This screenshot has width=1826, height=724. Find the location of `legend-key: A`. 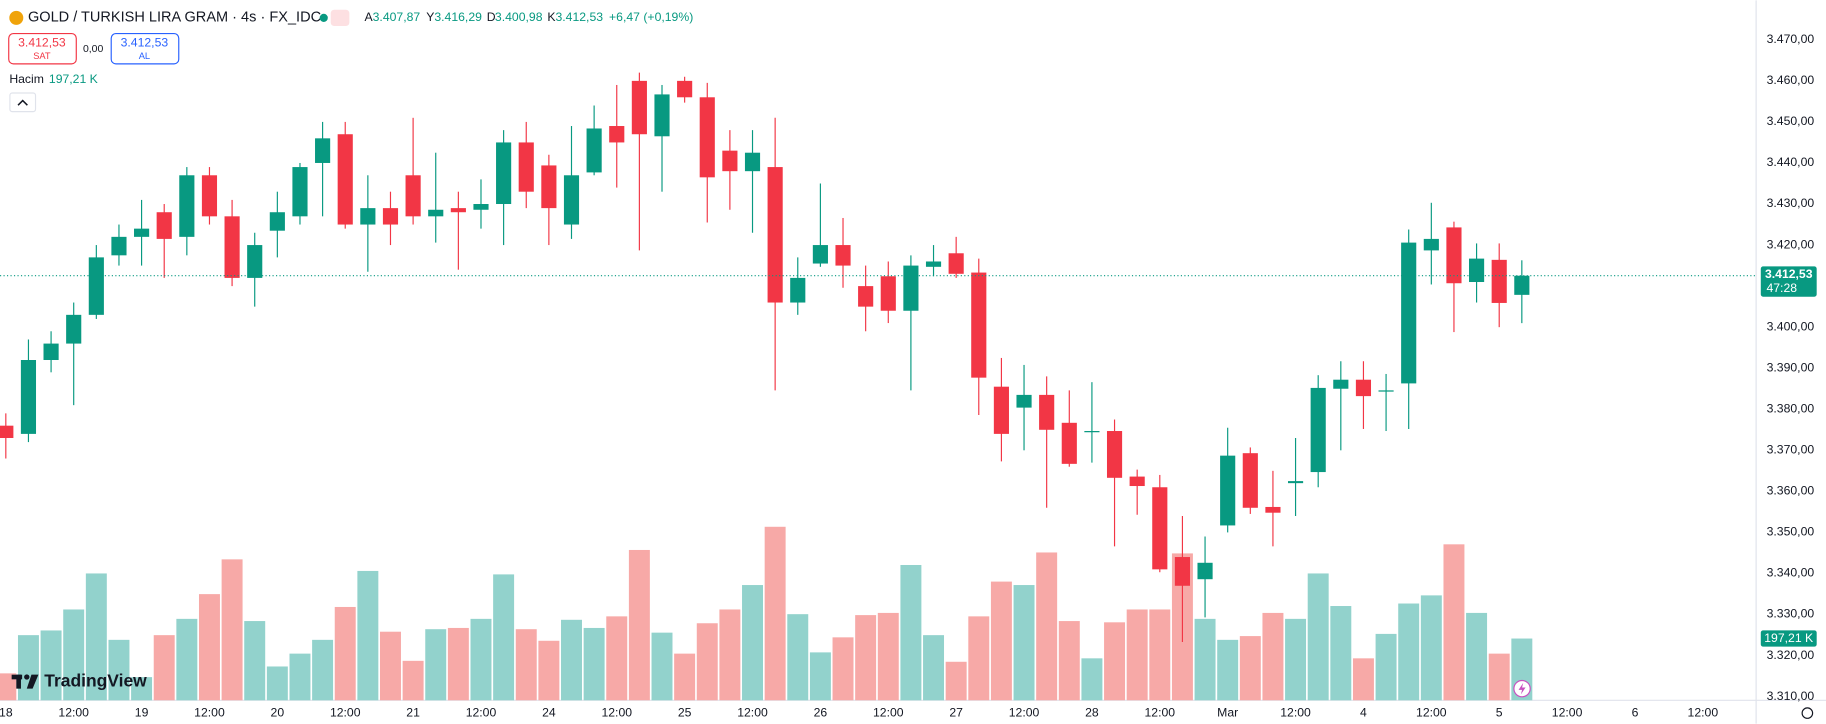

legend-key: A is located at coordinates (369, 17).